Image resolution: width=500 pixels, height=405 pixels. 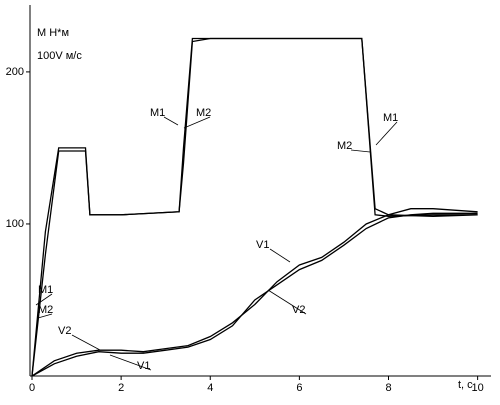 I want to click on y-tick-label: 100, so click(x=15, y=224).